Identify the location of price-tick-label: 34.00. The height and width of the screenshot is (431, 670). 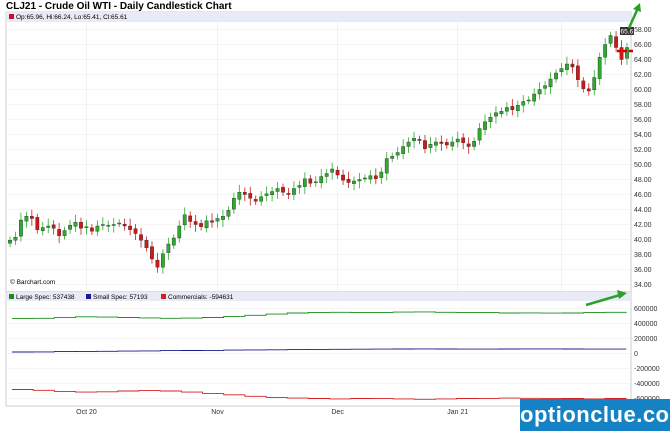
(643, 285).